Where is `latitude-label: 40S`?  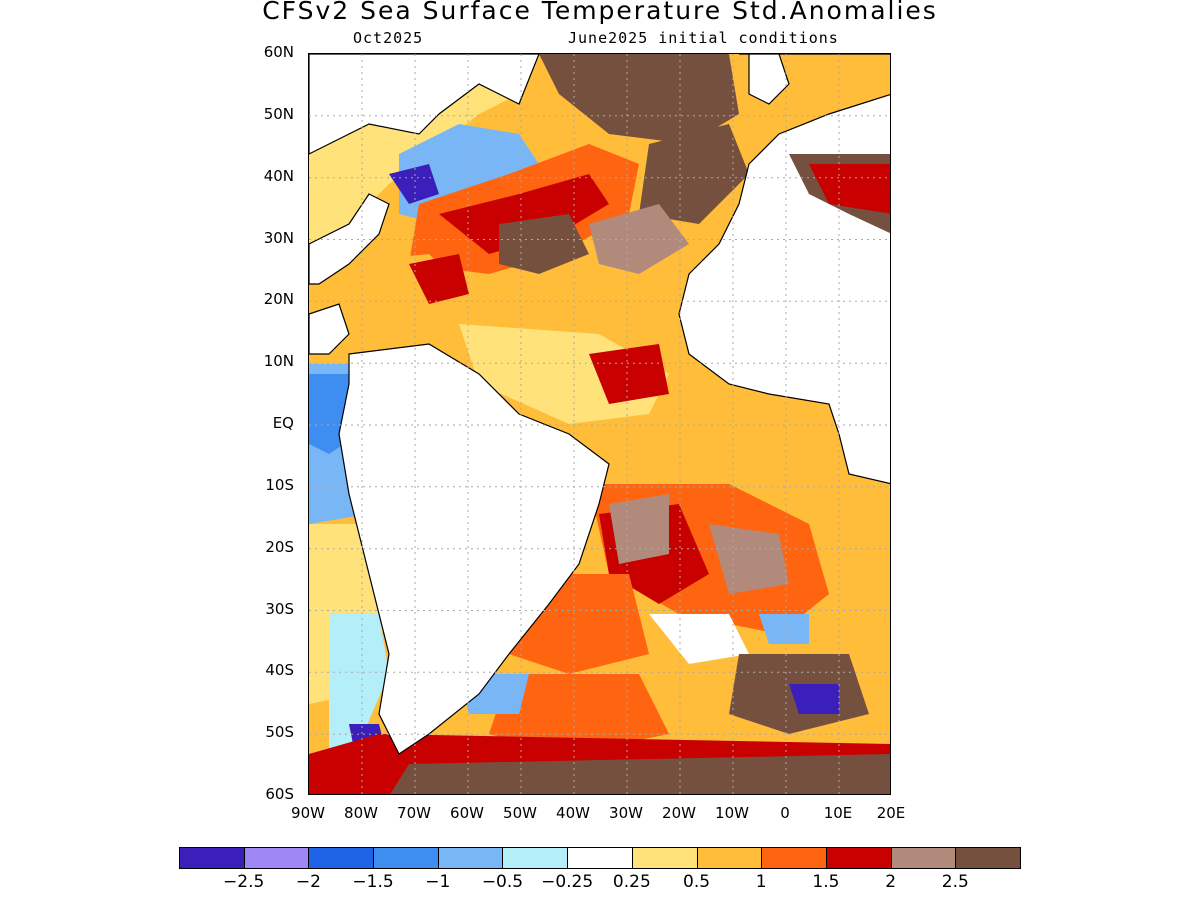 latitude-label: 40S is located at coordinates (279, 670).